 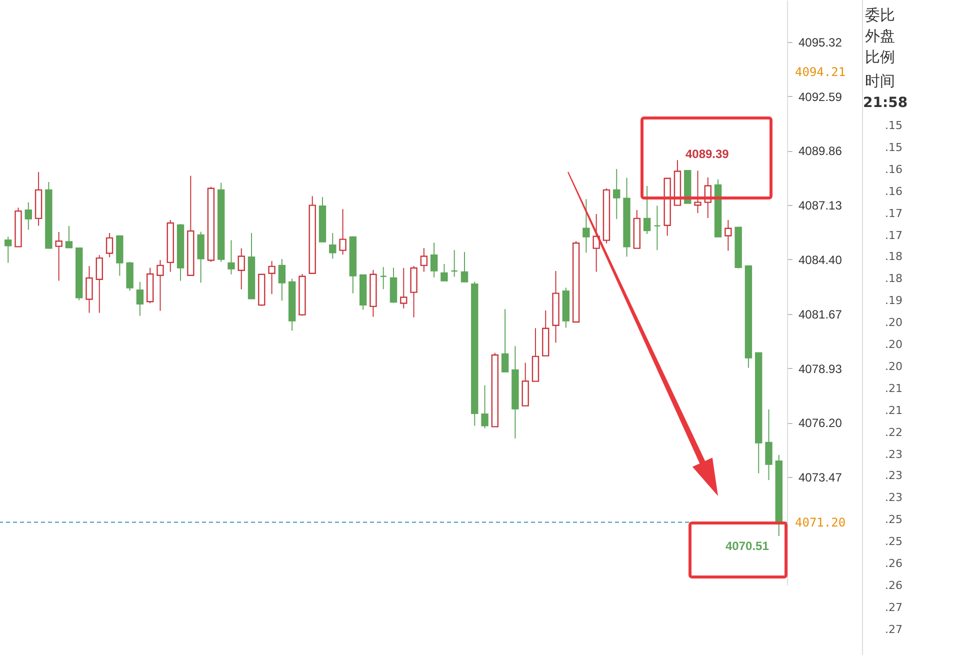 I want to click on y-tick-label: 4087.13, so click(x=820, y=205).